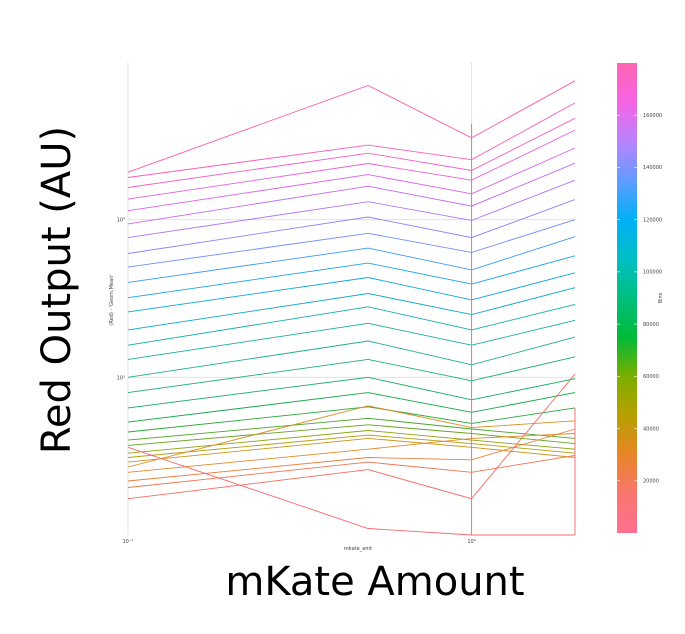 The height and width of the screenshot is (634, 685). I want to click on colorbar-tick-label: 40000, so click(651, 429).